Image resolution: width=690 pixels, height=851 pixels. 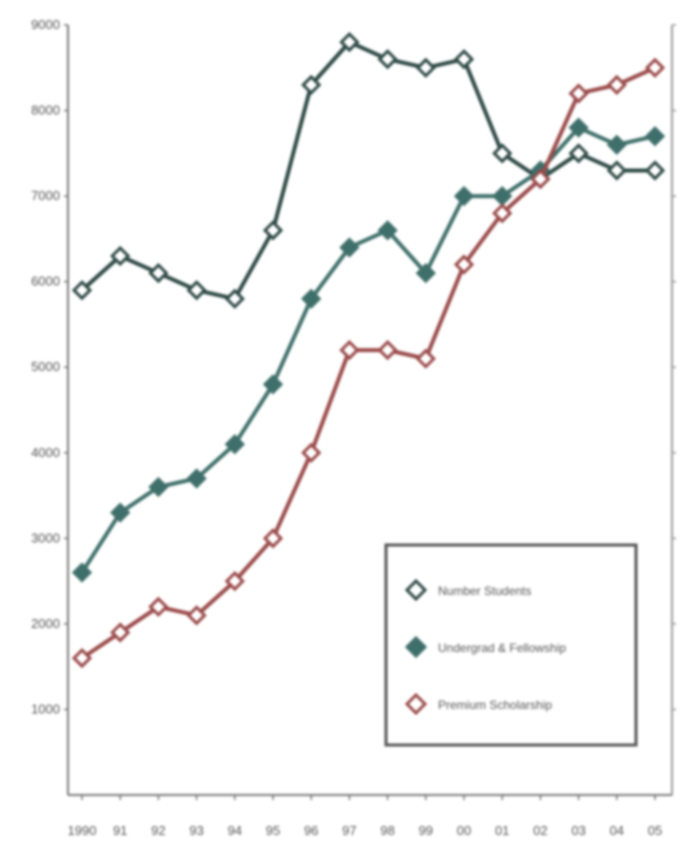 I want to click on x-tick-label: 92, so click(x=158, y=830).